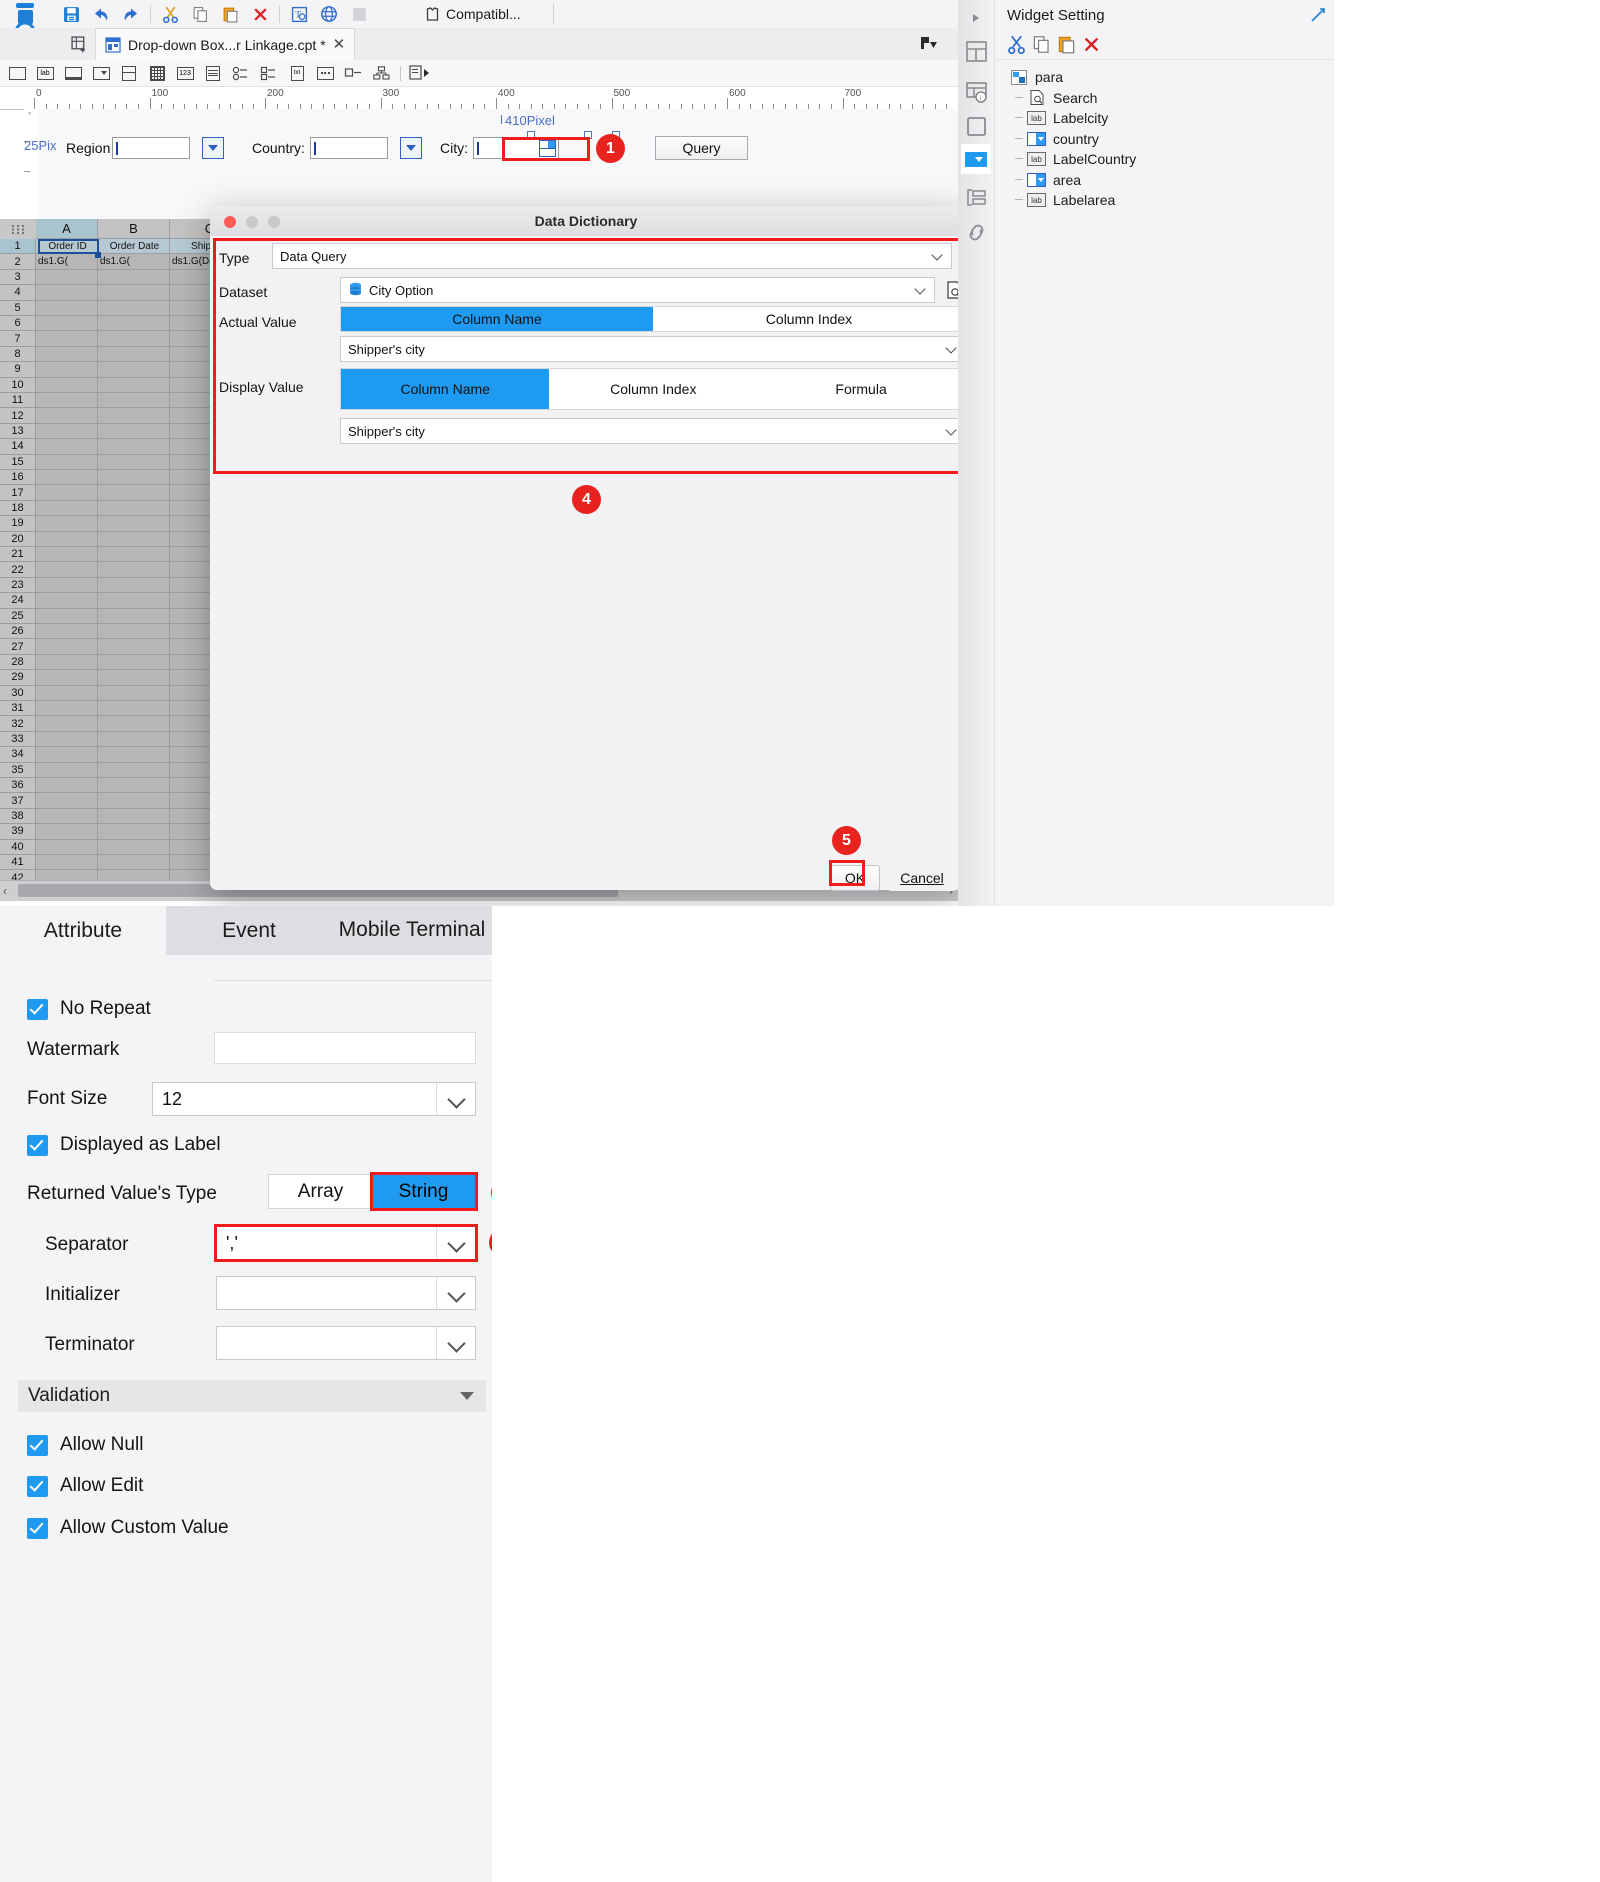 The image size is (1600, 1882). I want to click on canvas-input-region, so click(151, 148).